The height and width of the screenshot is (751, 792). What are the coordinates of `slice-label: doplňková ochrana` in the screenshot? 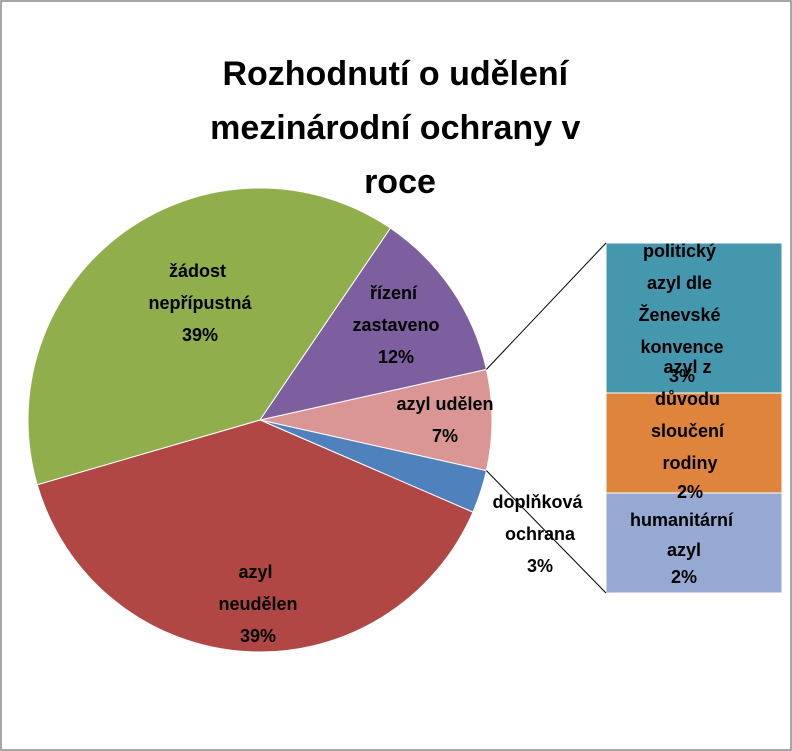 It's located at (539, 518).